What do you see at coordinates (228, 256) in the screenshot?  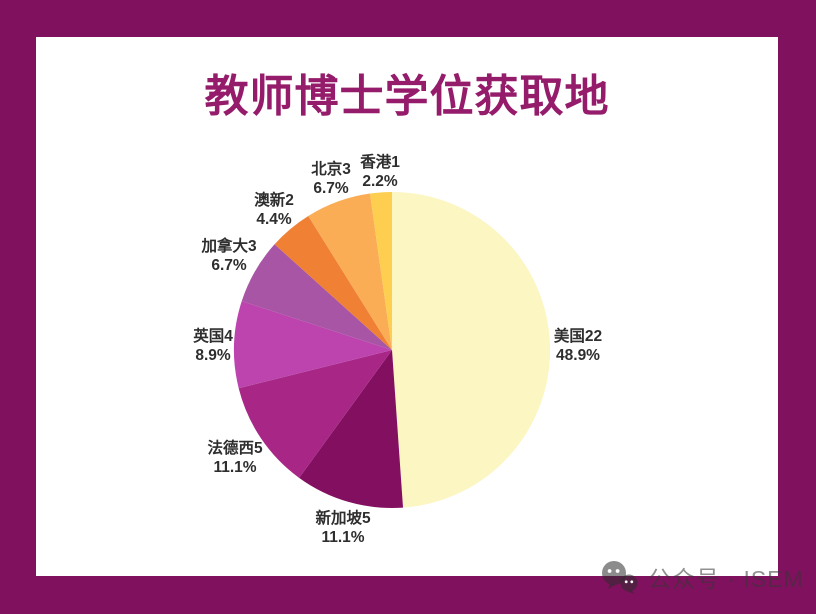 I see `pie-slice-label-加拿大: 加拿大3 6.7%` at bounding box center [228, 256].